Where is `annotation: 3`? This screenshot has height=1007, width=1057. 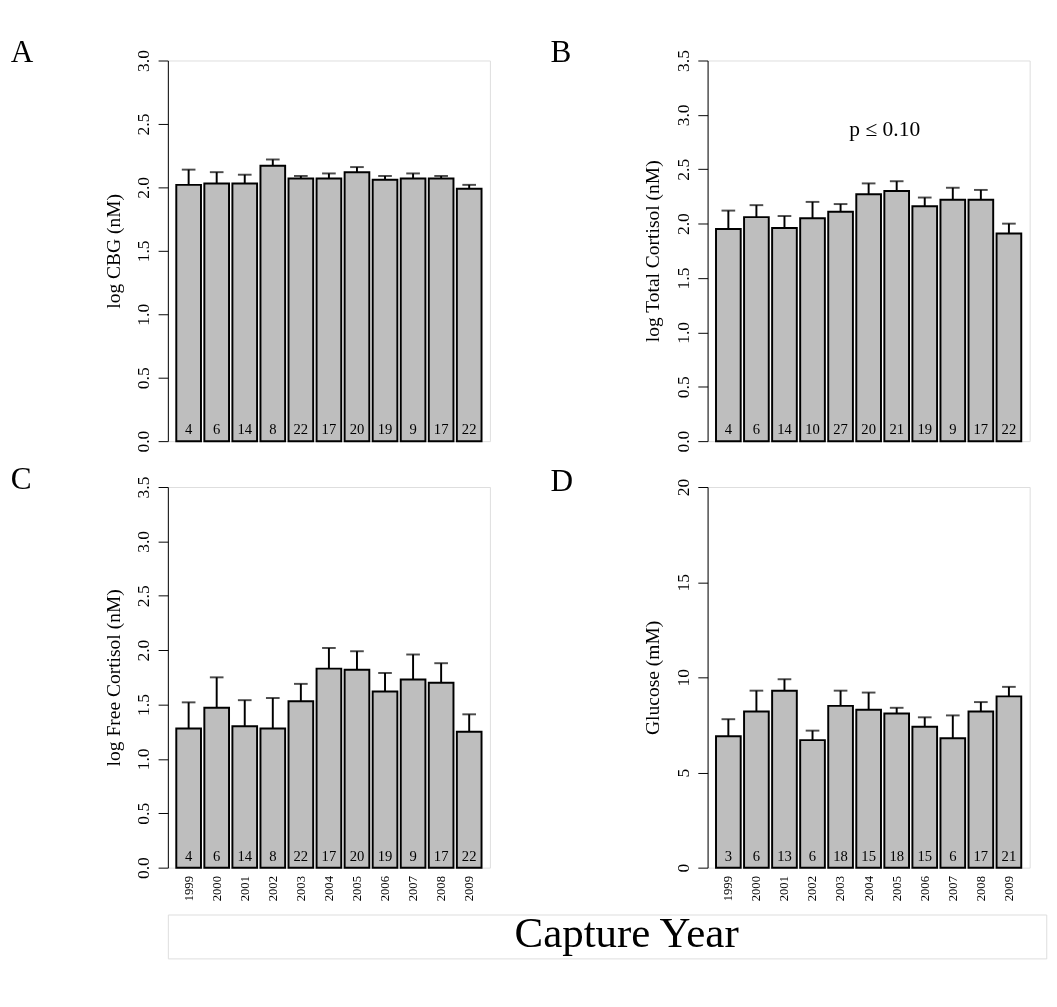
annotation: 3 is located at coordinates (728, 855).